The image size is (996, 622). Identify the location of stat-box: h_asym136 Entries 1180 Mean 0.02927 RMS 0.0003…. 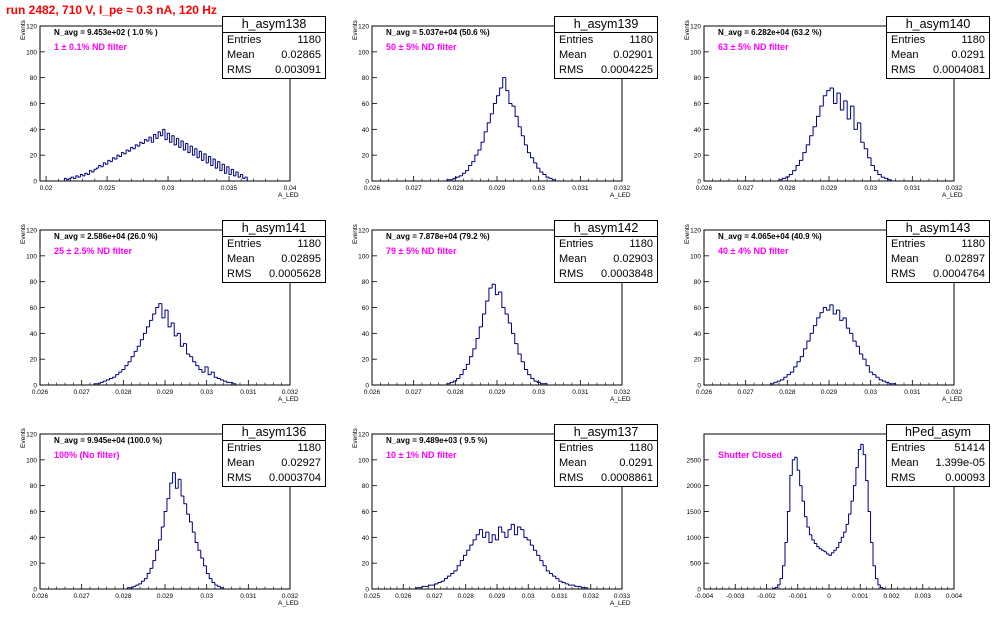
(274, 455).